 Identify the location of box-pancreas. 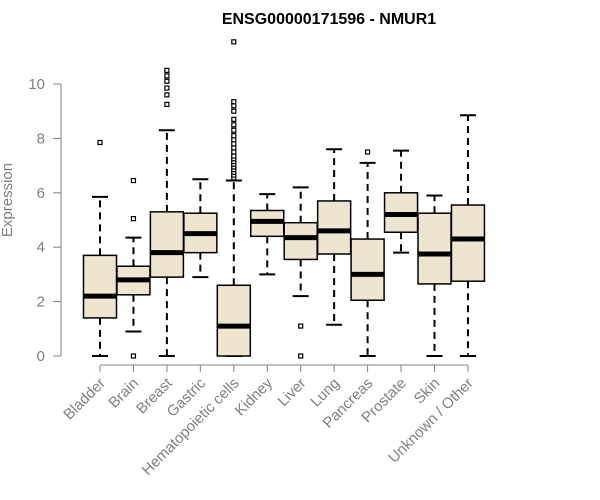
(367, 253).